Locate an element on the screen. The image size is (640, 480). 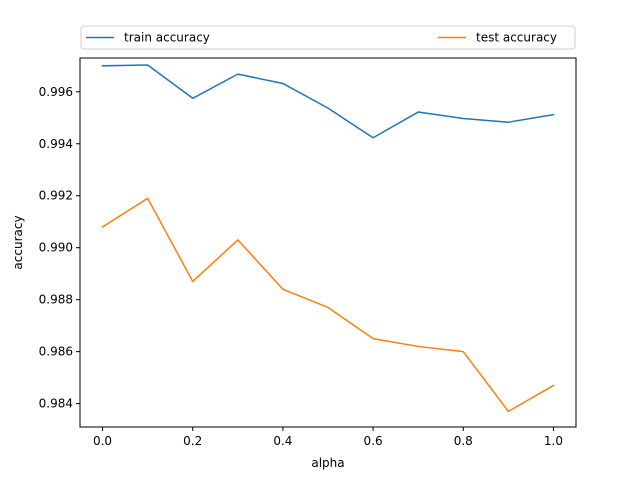
x-tick-label: 1.0 is located at coordinates (553, 441).